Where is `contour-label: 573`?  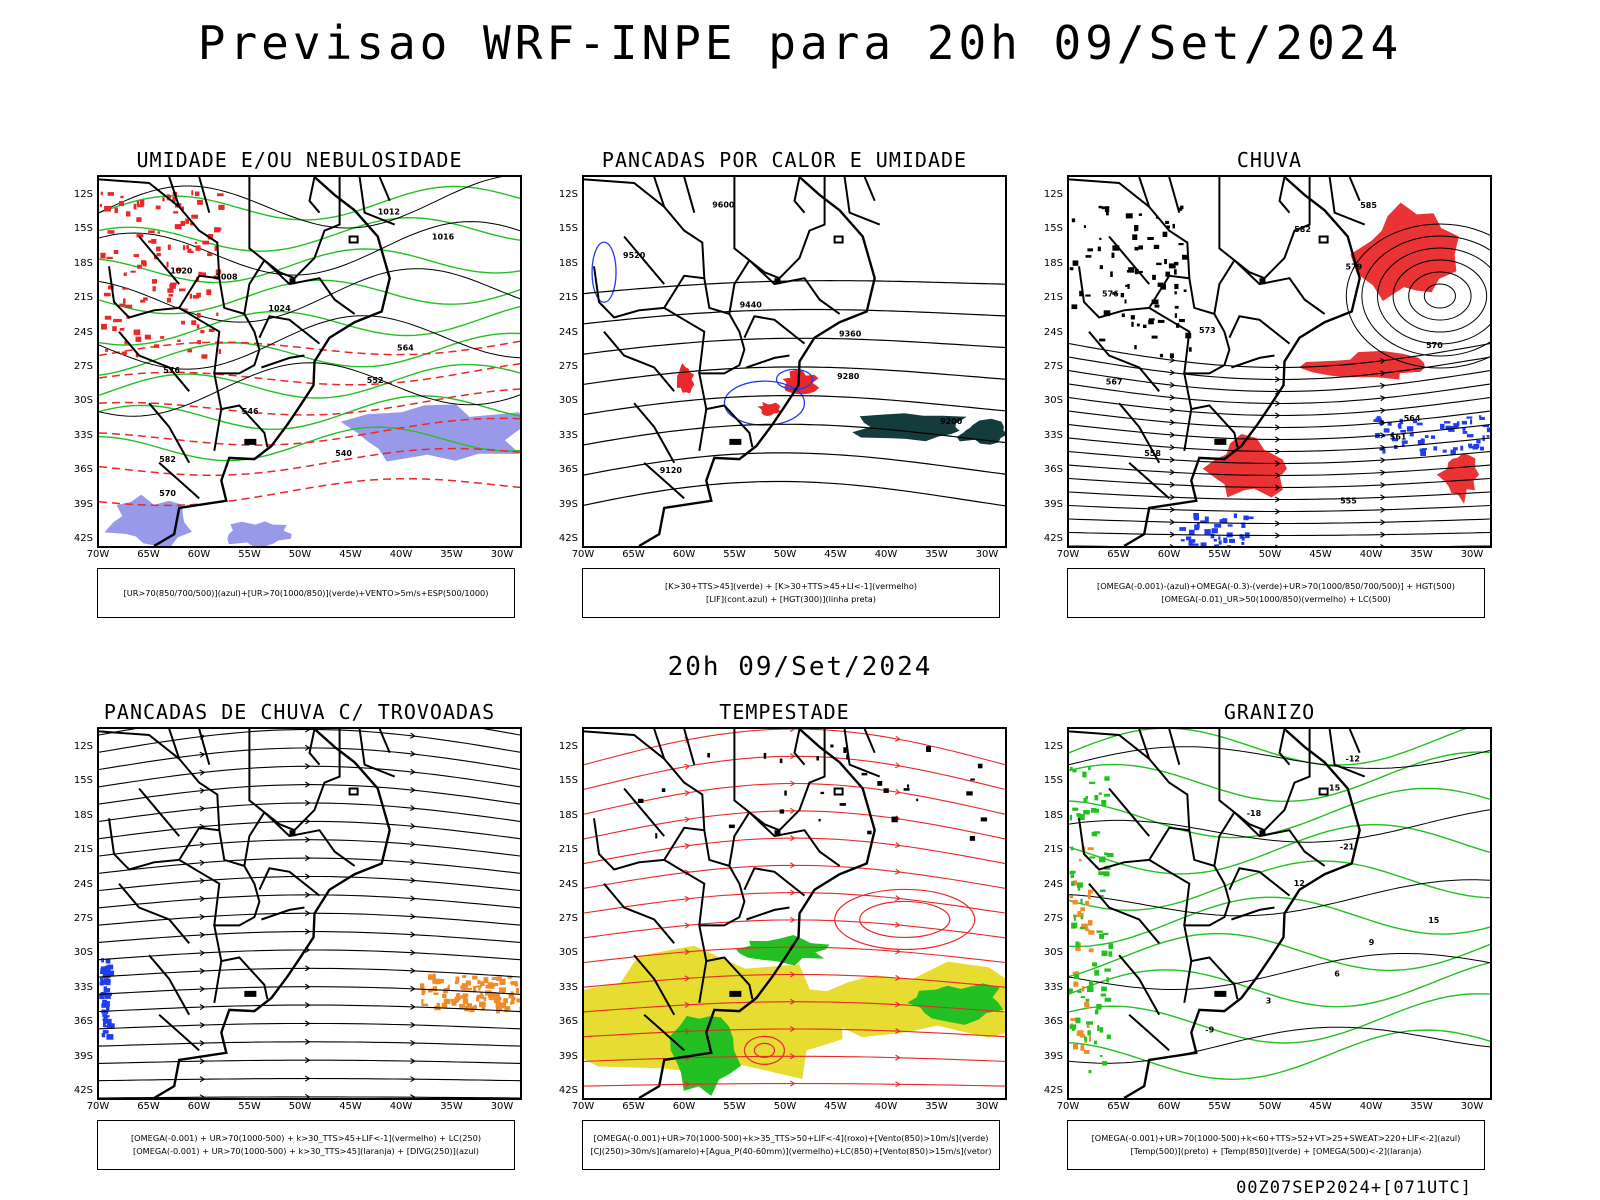 contour-label: 573 is located at coordinates (1207, 330).